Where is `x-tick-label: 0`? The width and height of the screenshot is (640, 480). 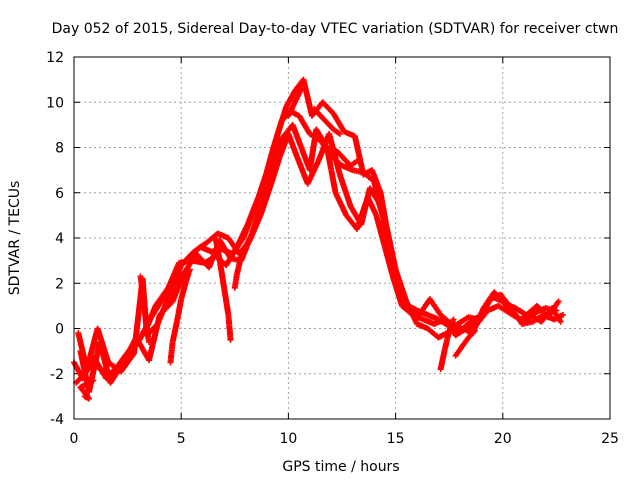
x-tick-label: 0 is located at coordinates (74, 439).